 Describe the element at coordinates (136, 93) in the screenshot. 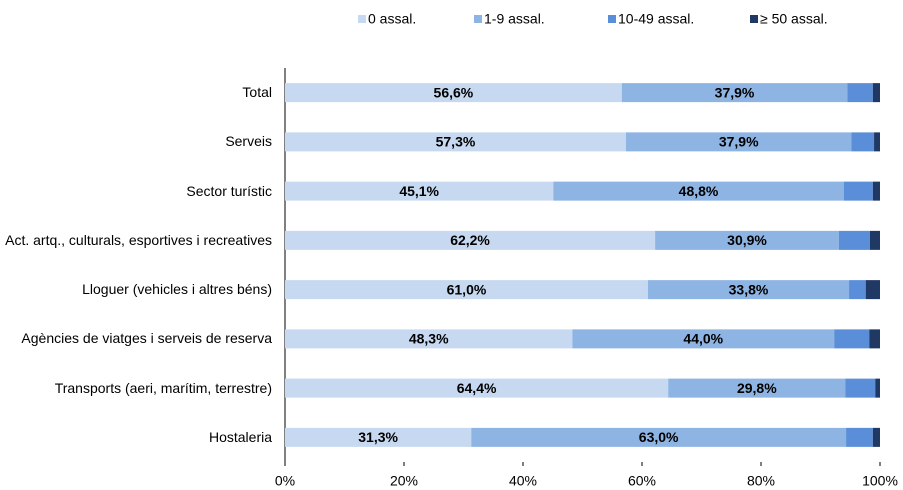

I see `category-label: Total` at that location.